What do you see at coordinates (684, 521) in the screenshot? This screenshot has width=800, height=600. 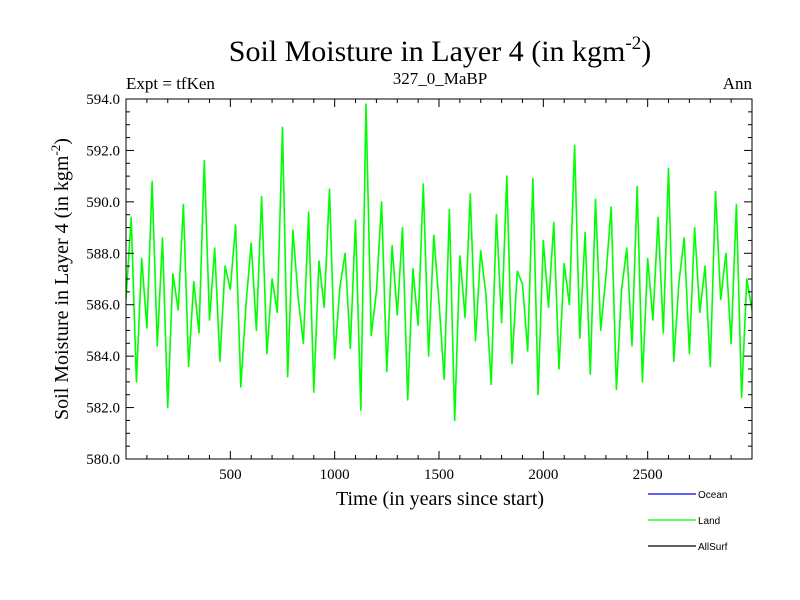 I see `legend-entry-land: Land` at bounding box center [684, 521].